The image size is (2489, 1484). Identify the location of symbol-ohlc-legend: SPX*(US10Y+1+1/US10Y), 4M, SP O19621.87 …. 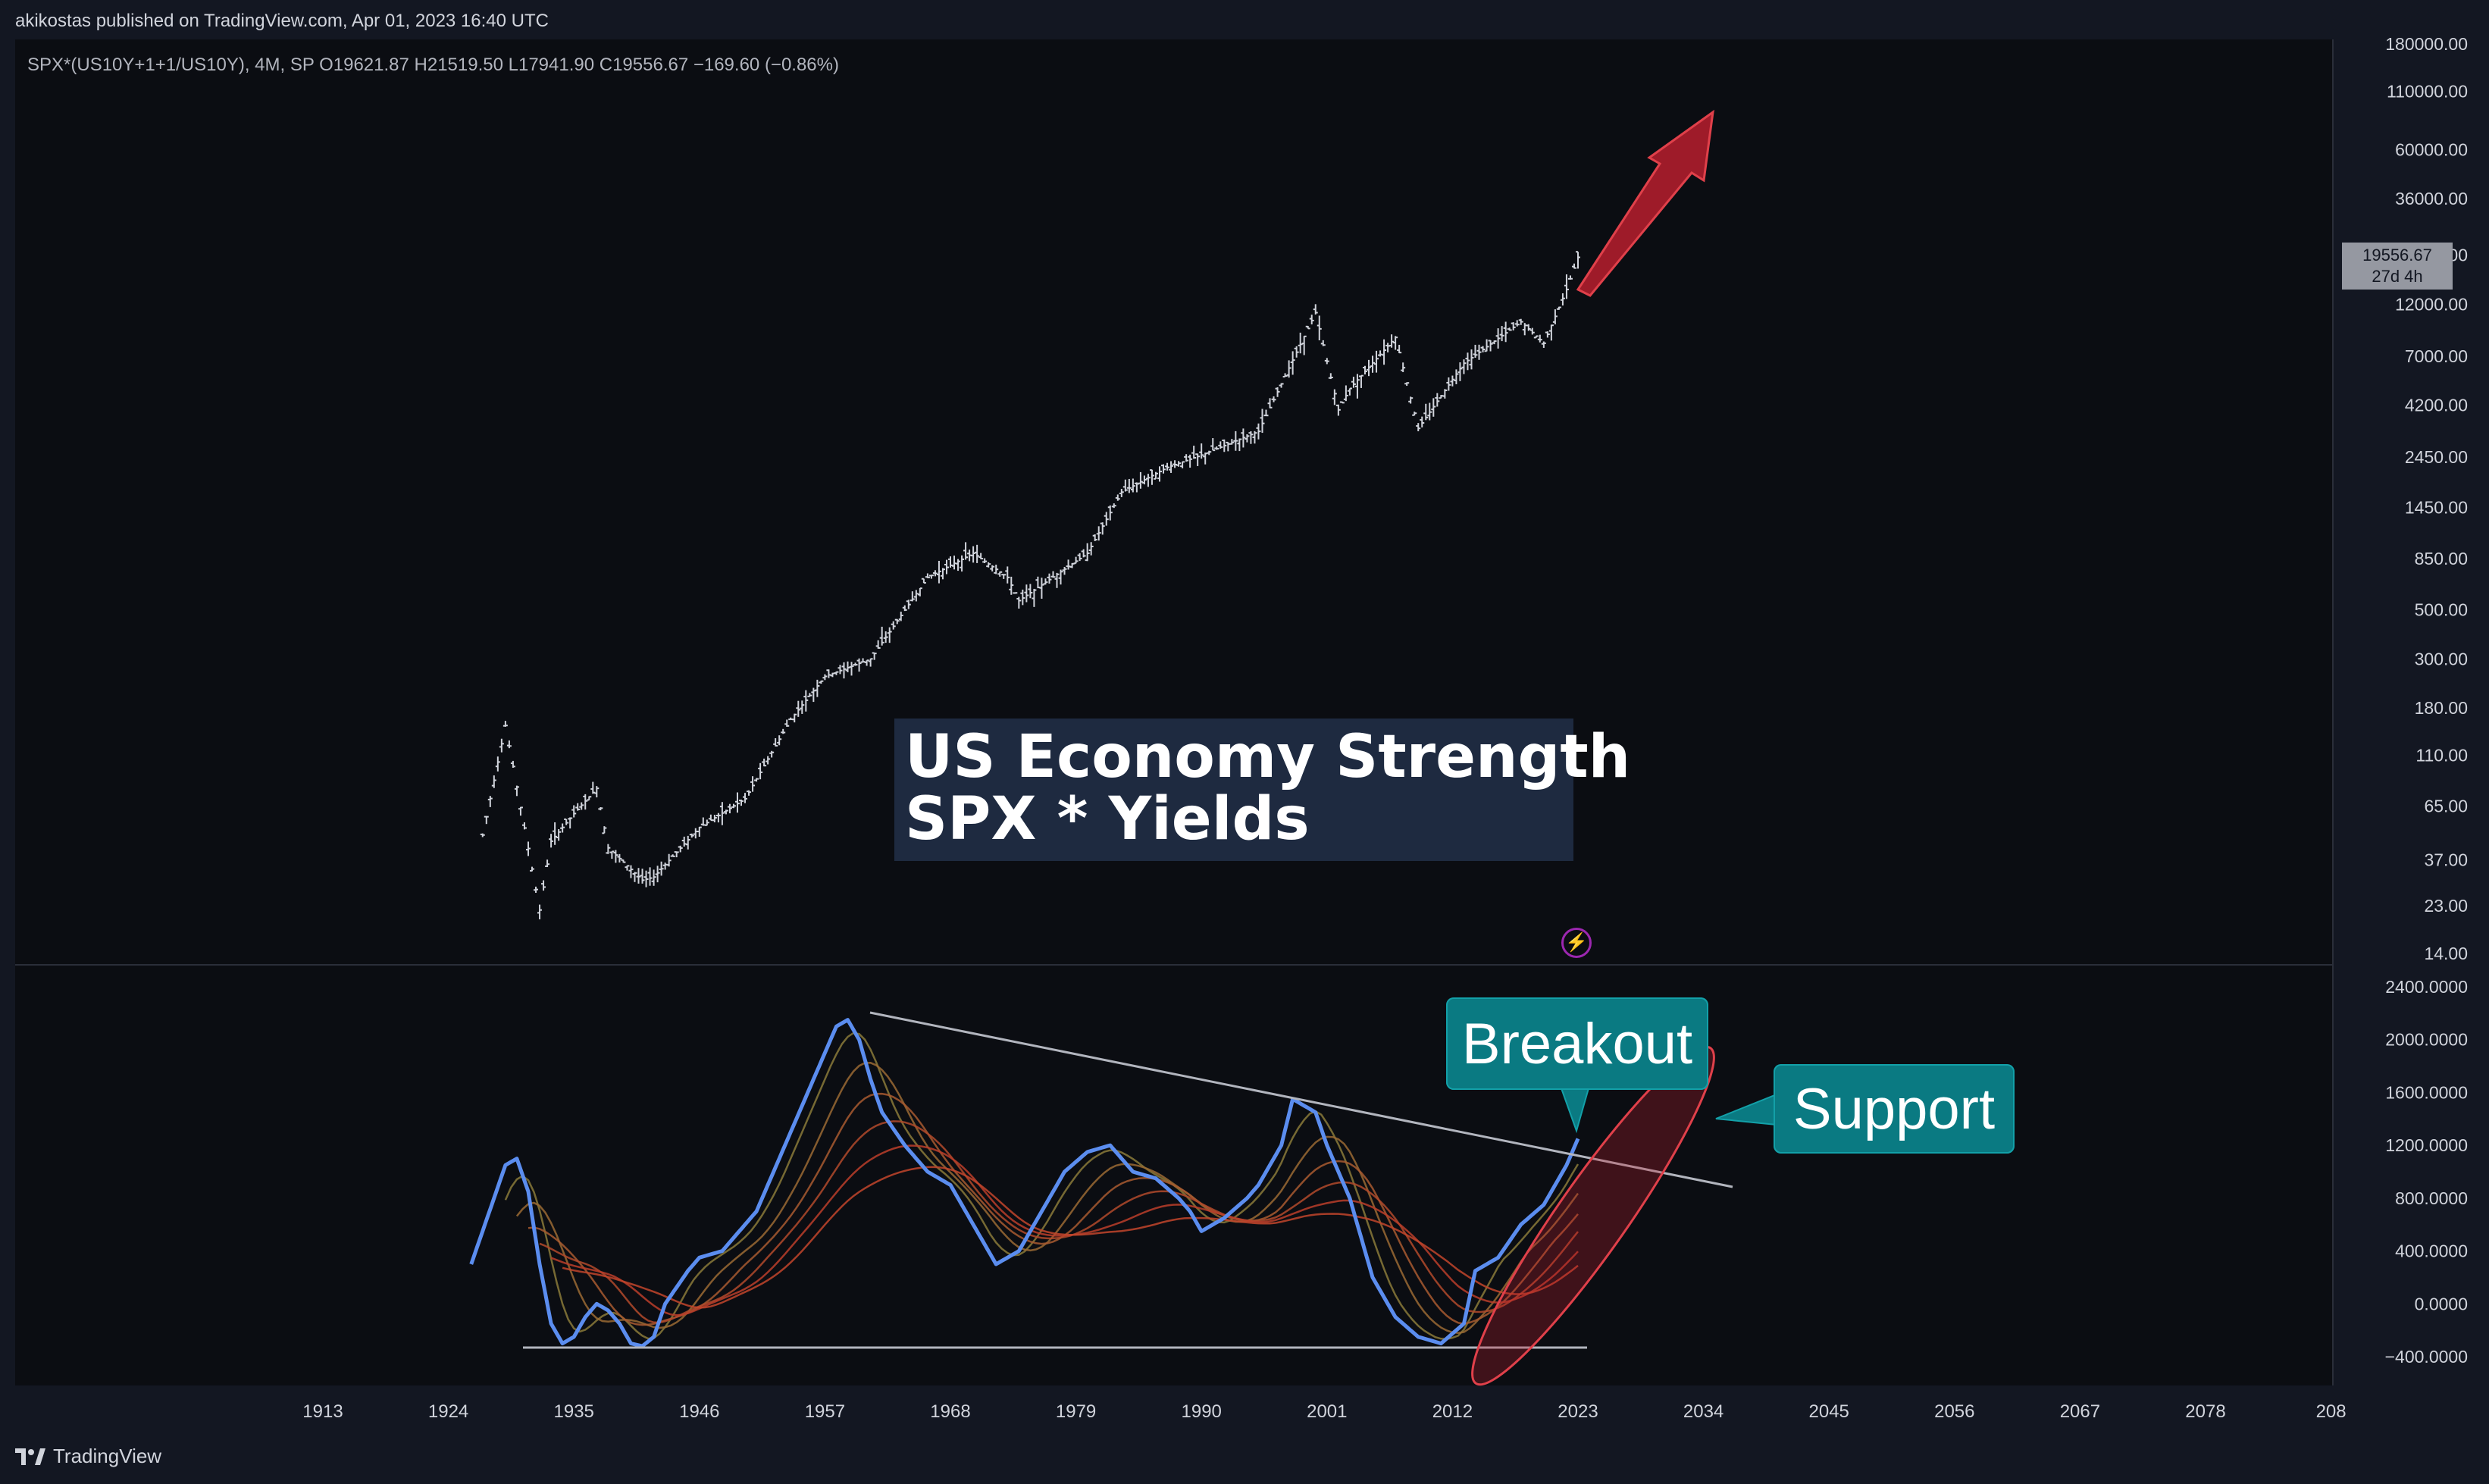
(433, 65).